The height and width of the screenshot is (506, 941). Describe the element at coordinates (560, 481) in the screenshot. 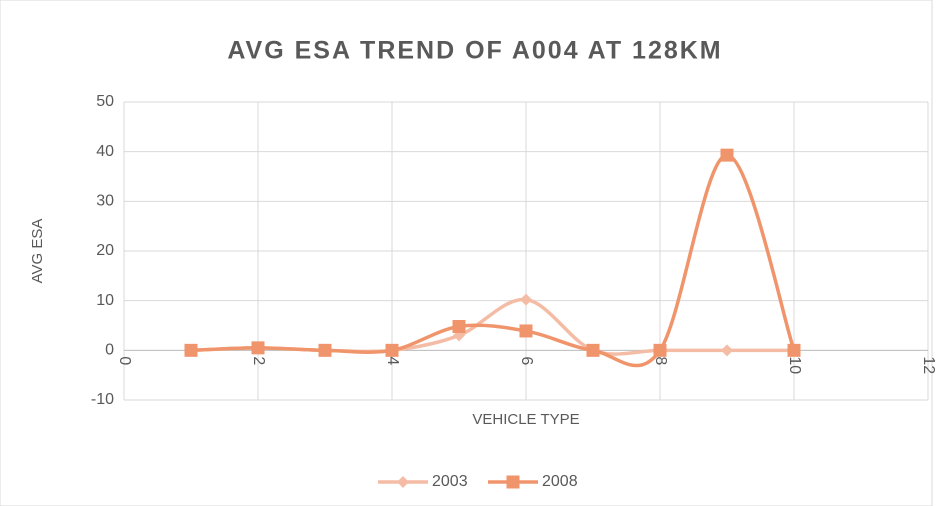

I see `legend-label: 2008` at that location.